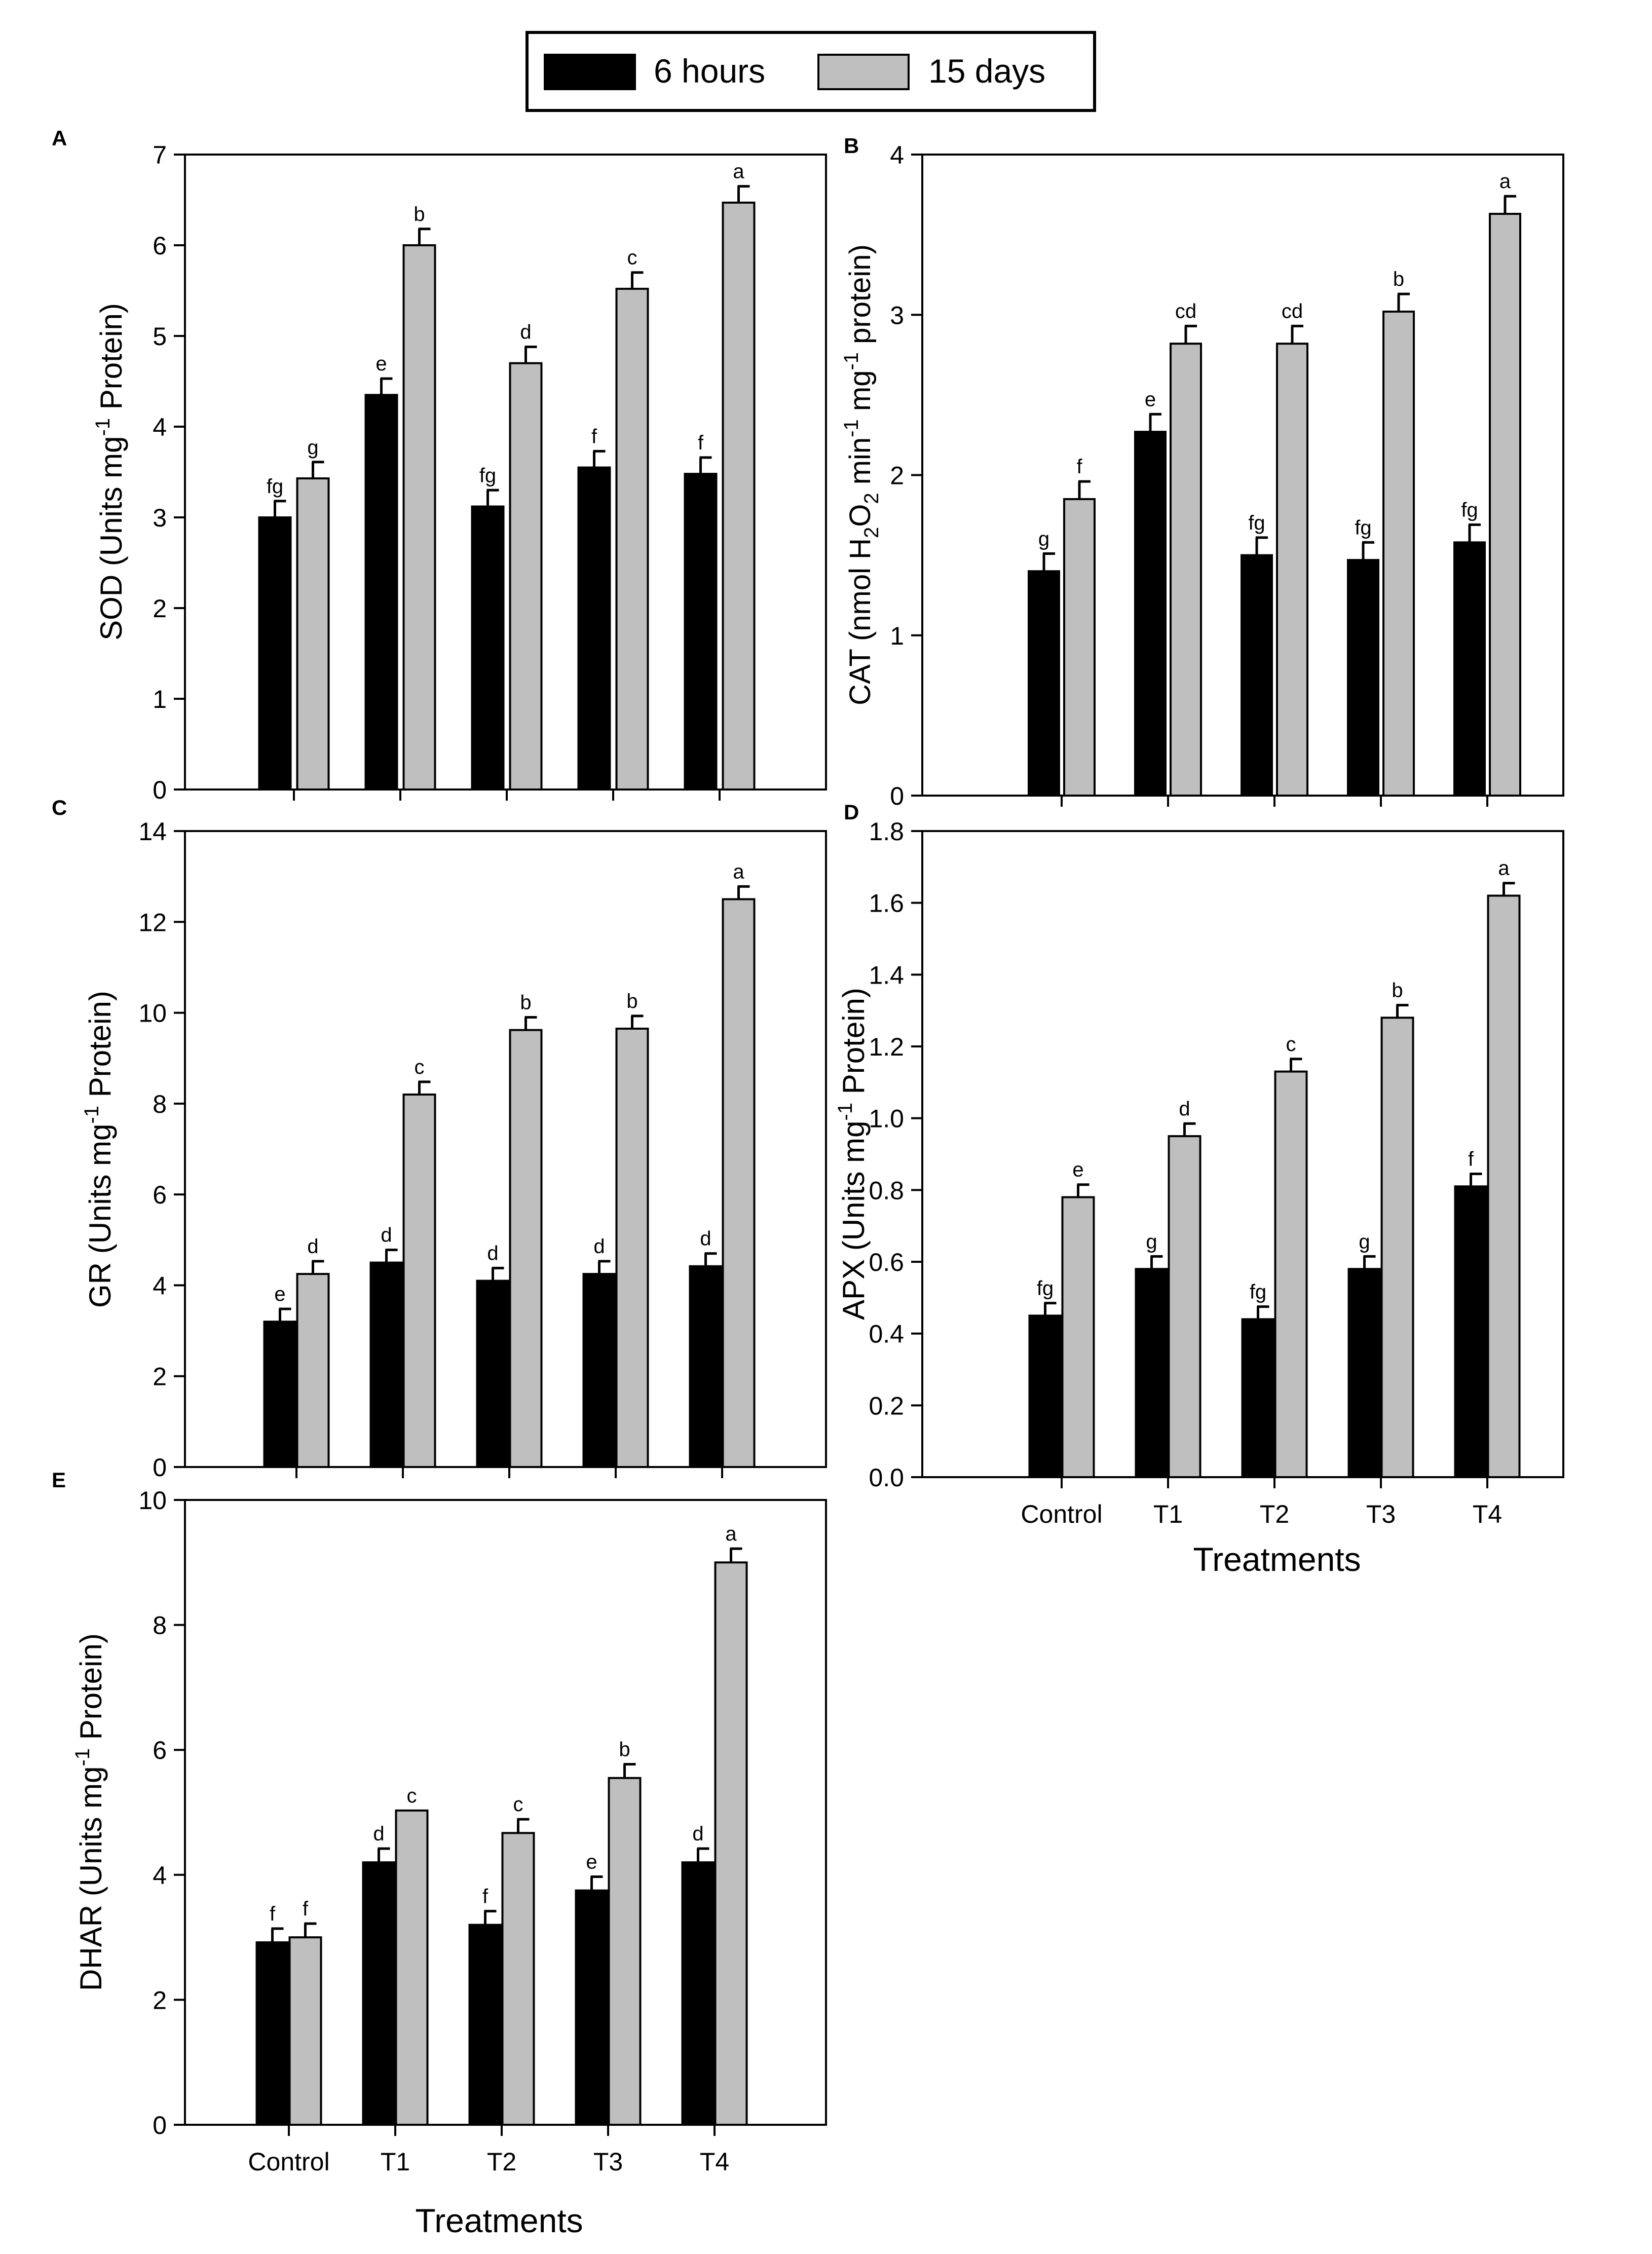  What do you see at coordinates (59, 138) in the screenshot?
I see `panel-label: A` at bounding box center [59, 138].